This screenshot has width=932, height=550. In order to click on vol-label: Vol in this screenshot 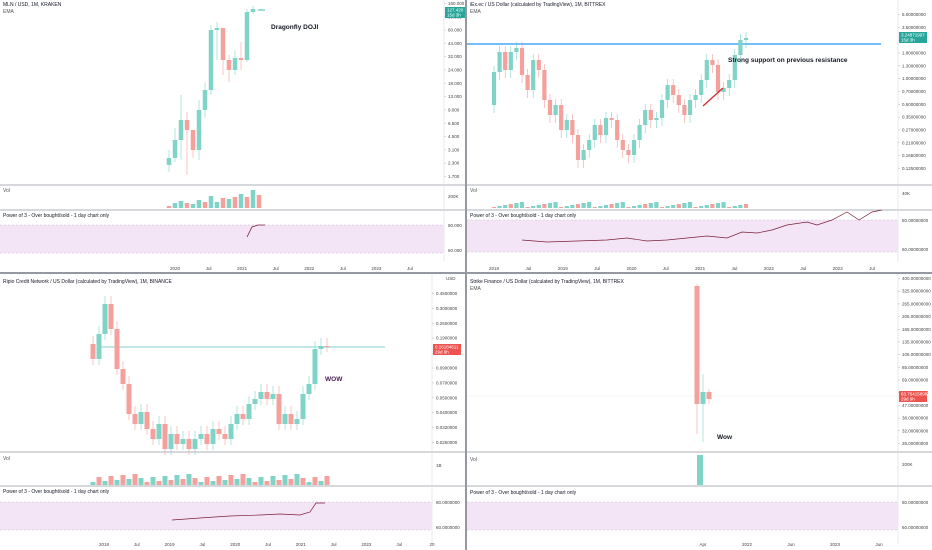, I will do `click(473, 191)`.